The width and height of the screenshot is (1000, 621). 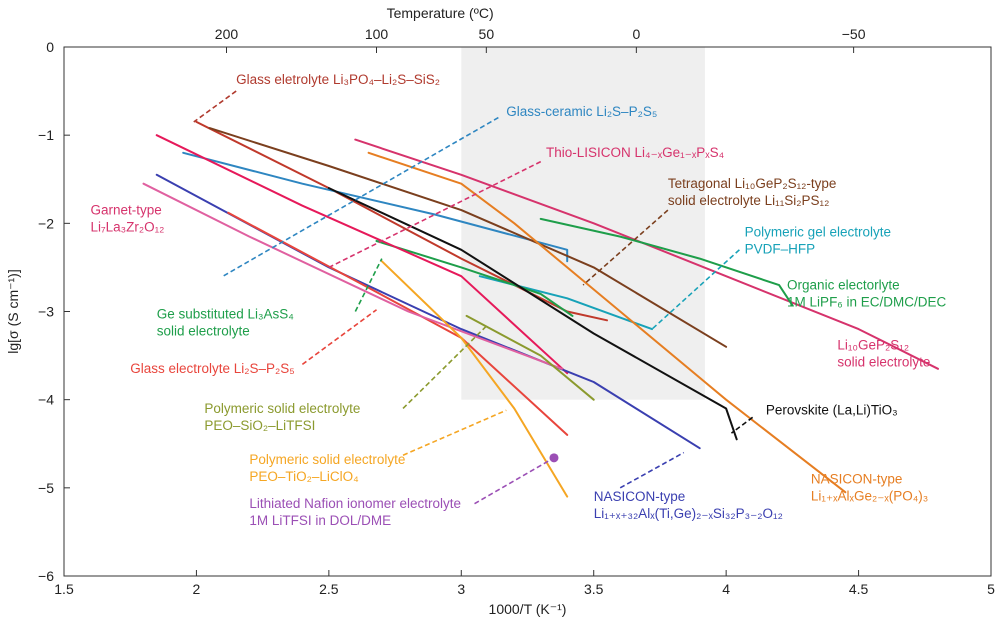 I want to click on y-tick-label: −2, so click(x=46, y=223).